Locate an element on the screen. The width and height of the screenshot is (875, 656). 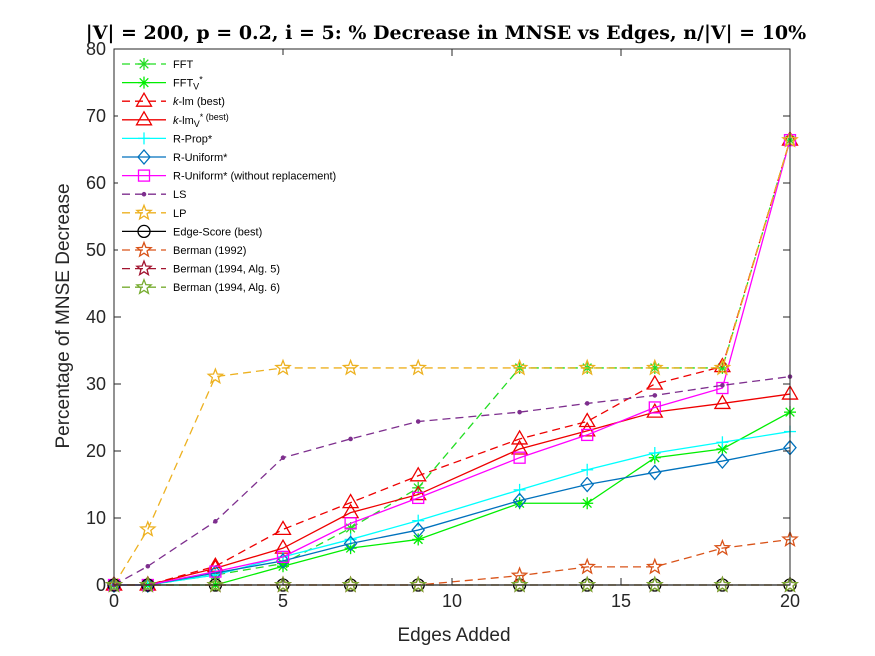
legend-entry-lp: LP is located at coordinates (154, 212).